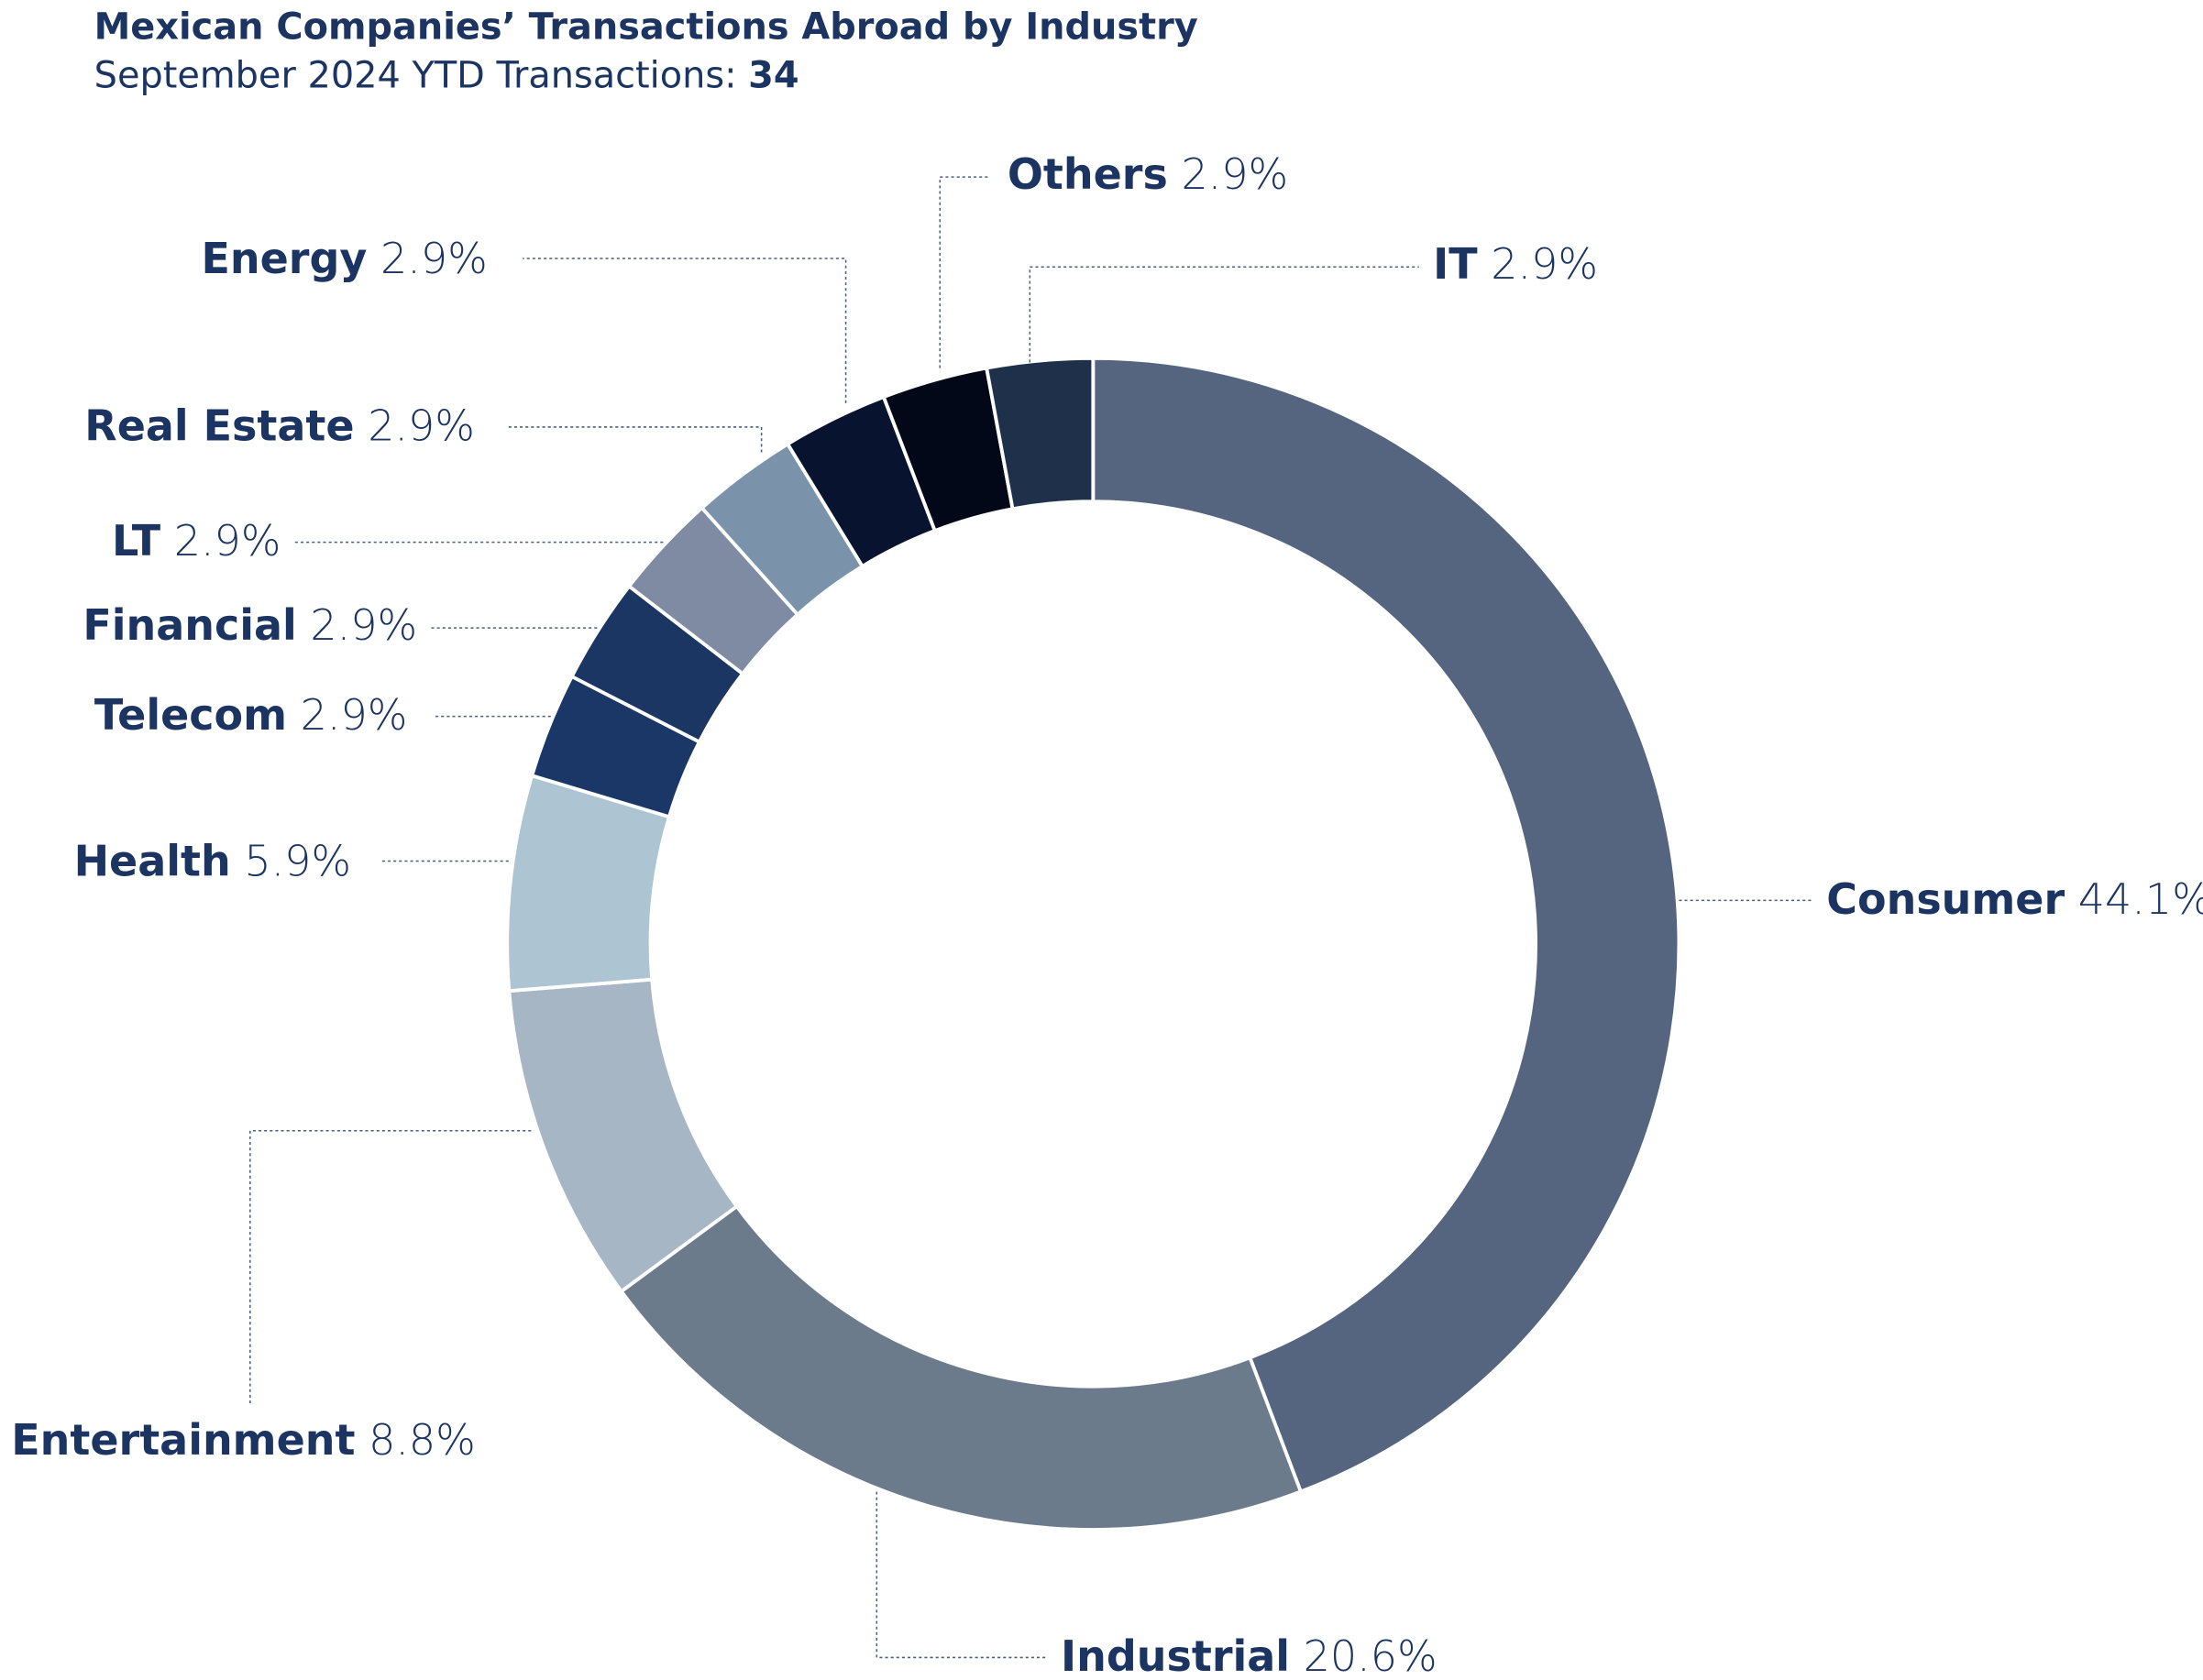 The height and width of the screenshot is (1680, 2203). I want to click on chart-subtitle: September 2024 YTD Transactions: 34, so click(446, 75).